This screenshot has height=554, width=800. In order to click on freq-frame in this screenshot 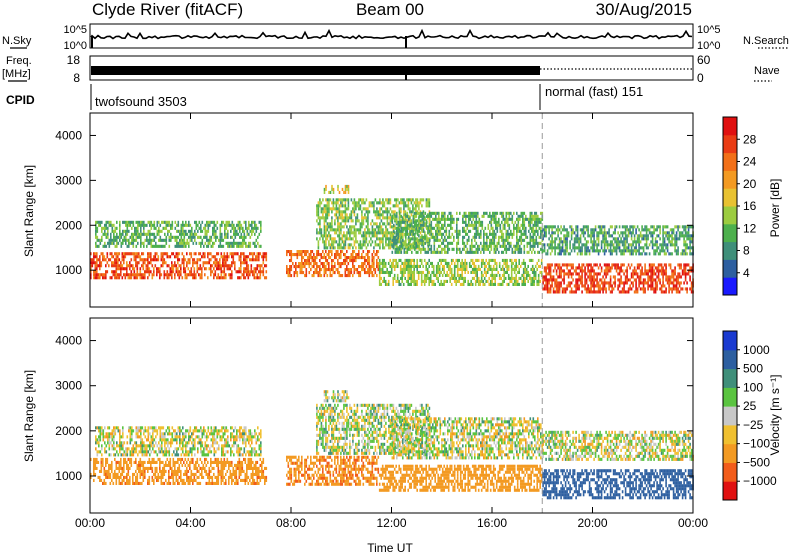, I will do `click(391, 68)`.